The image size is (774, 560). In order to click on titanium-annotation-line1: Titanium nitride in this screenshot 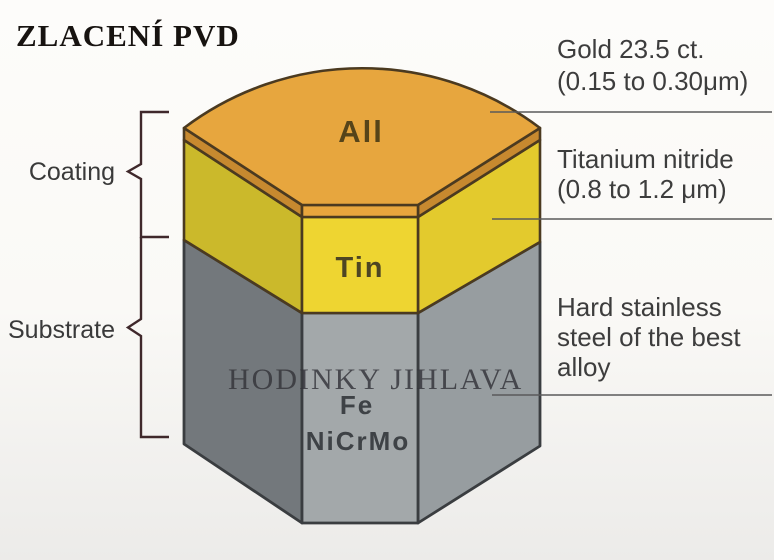, I will do `click(645, 159)`.